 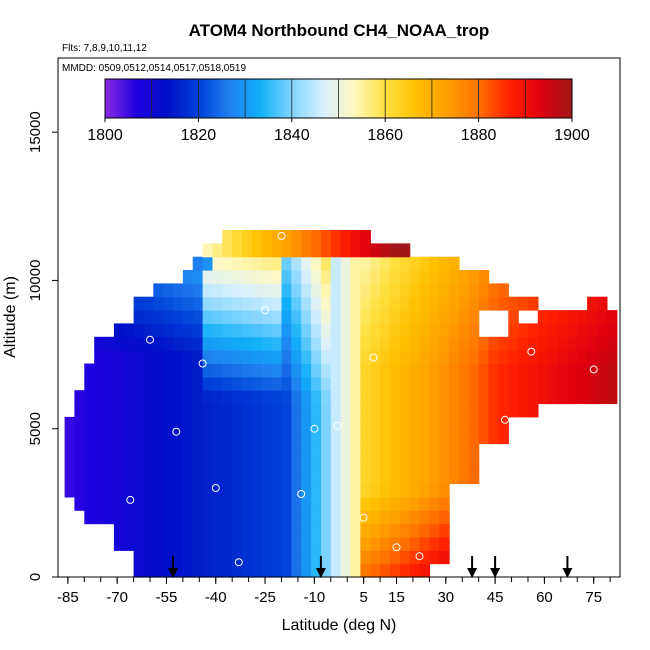 I want to click on colorbar-tick-label: 1840, so click(x=292, y=135).